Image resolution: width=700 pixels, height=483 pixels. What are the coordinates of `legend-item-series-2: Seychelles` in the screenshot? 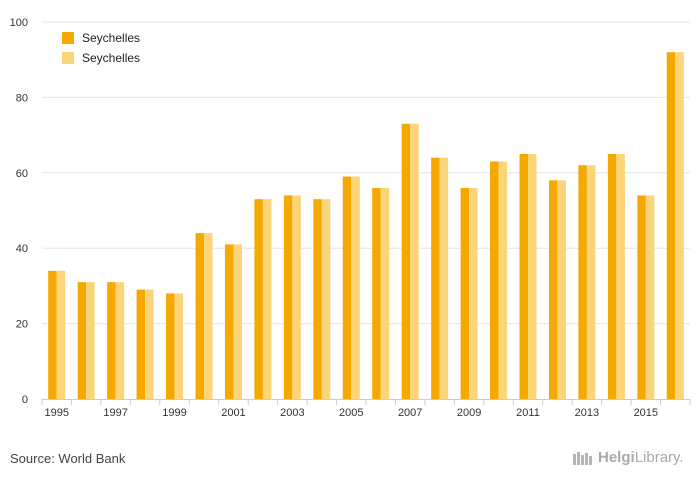 It's located at (101, 58).